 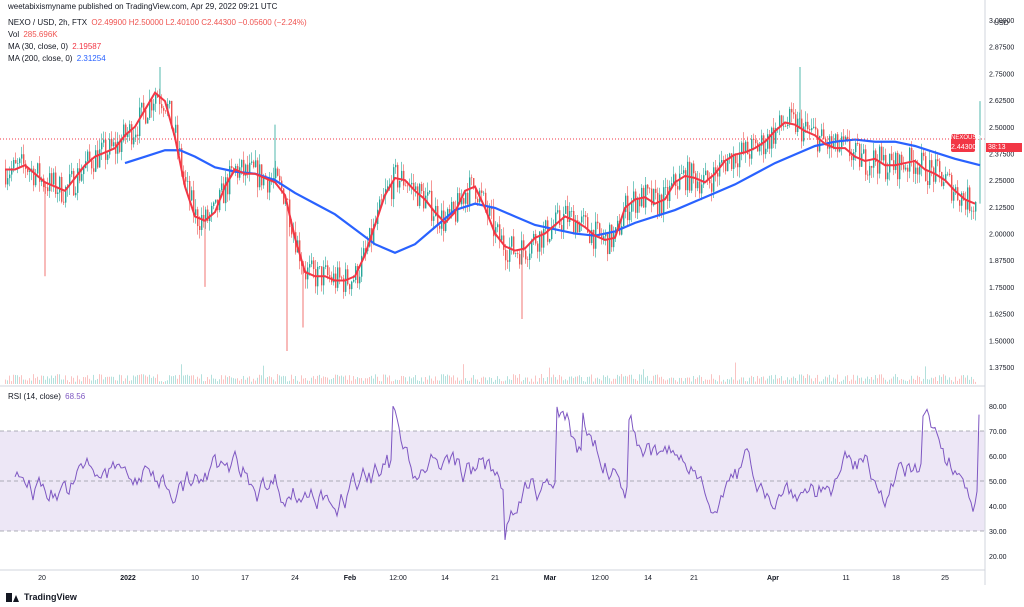 What do you see at coordinates (34, 396) in the screenshot?
I see `legend-rsi-label: RSI (14, close)` at bounding box center [34, 396].